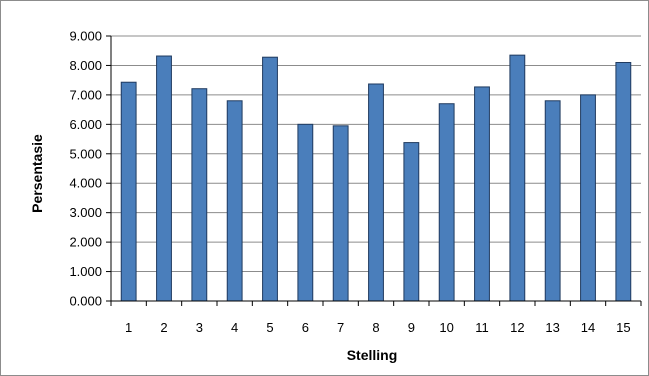 The width and height of the screenshot is (649, 376). What do you see at coordinates (411, 327) in the screenshot?
I see `x-tick-label: 9` at bounding box center [411, 327].